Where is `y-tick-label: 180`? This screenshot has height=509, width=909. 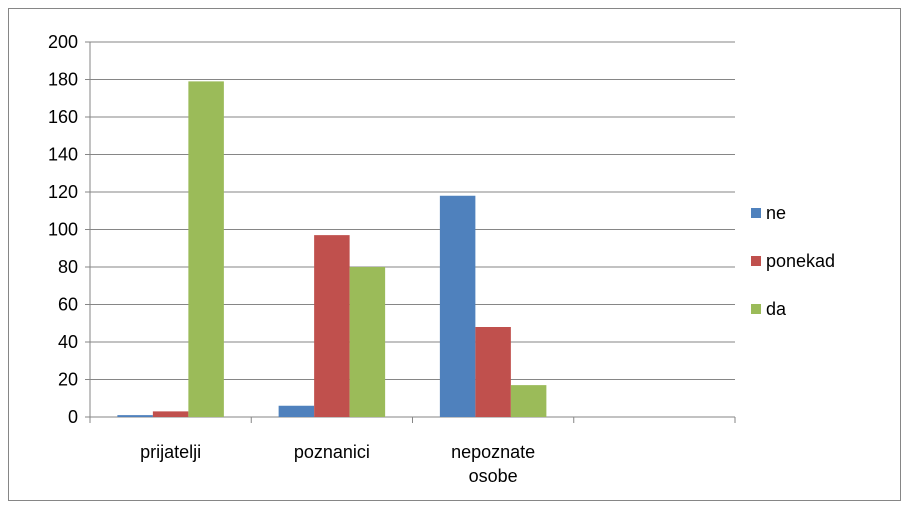 y-tick-label: 180 is located at coordinates (63, 80).